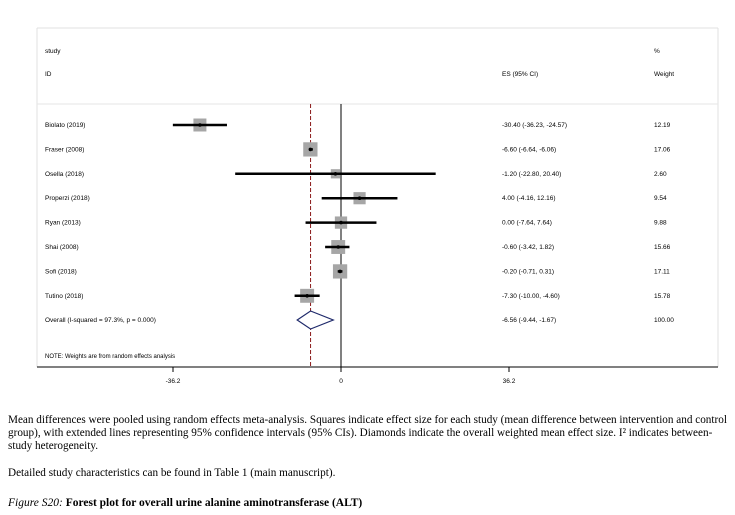  What do you see at coordinates (358, 295) in the screenshot?
I see `study-row: Tutino (2018) -7.30 (-10.00, -4.60) 15.78` at bounding box center [358, 295].